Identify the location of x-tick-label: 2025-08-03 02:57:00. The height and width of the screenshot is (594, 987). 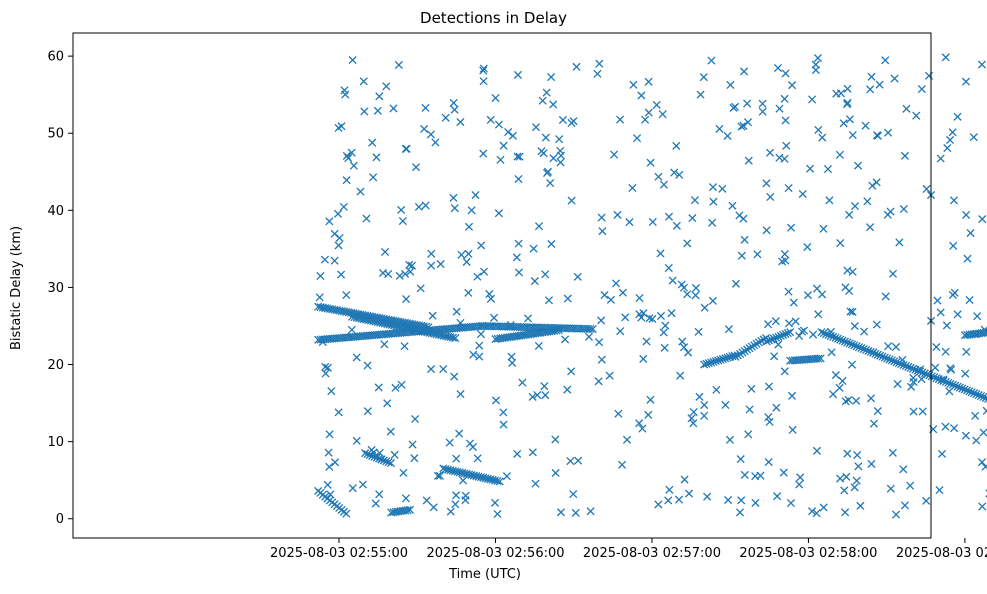
(652, 553).